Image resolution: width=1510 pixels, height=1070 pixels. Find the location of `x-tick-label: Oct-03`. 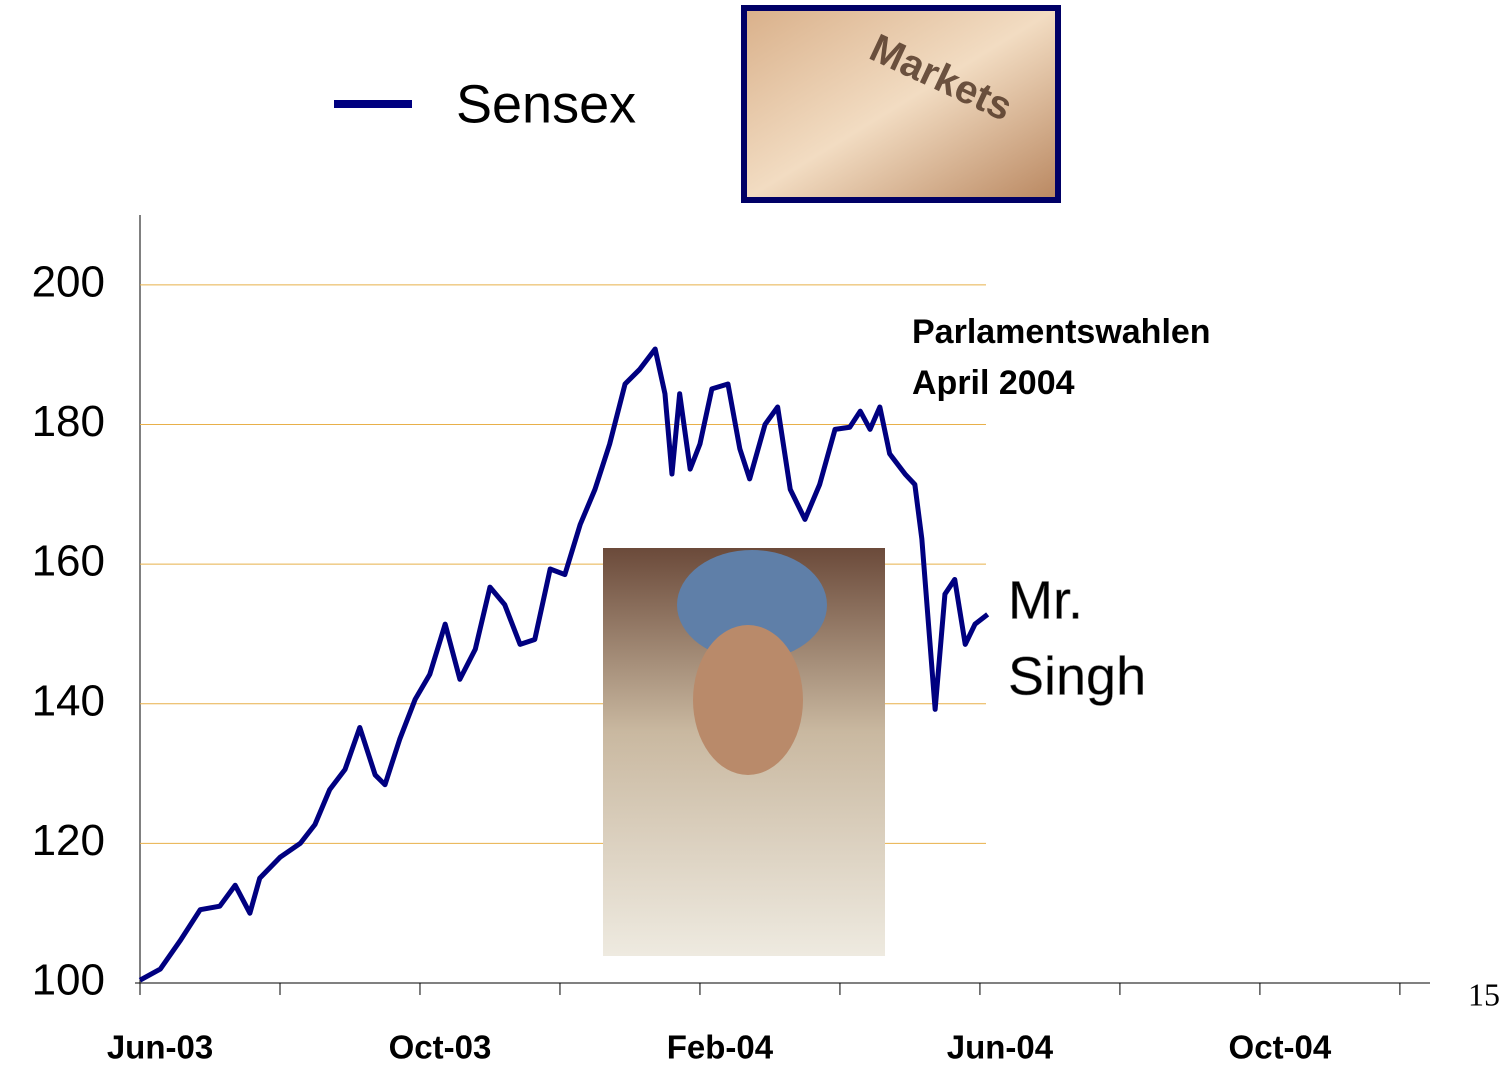

x-tick-label: Oct-03 is located at coordinates (440, 1047).